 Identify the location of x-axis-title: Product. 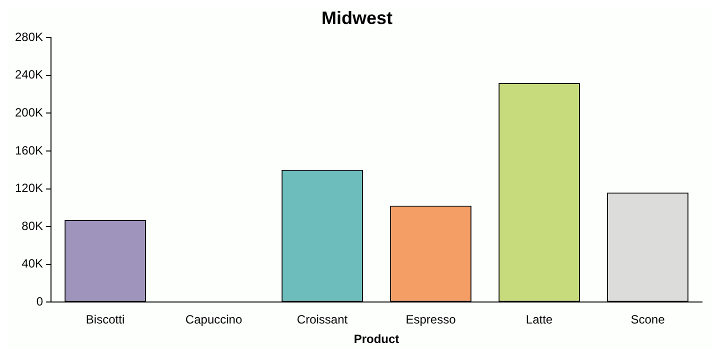
(377, 339).